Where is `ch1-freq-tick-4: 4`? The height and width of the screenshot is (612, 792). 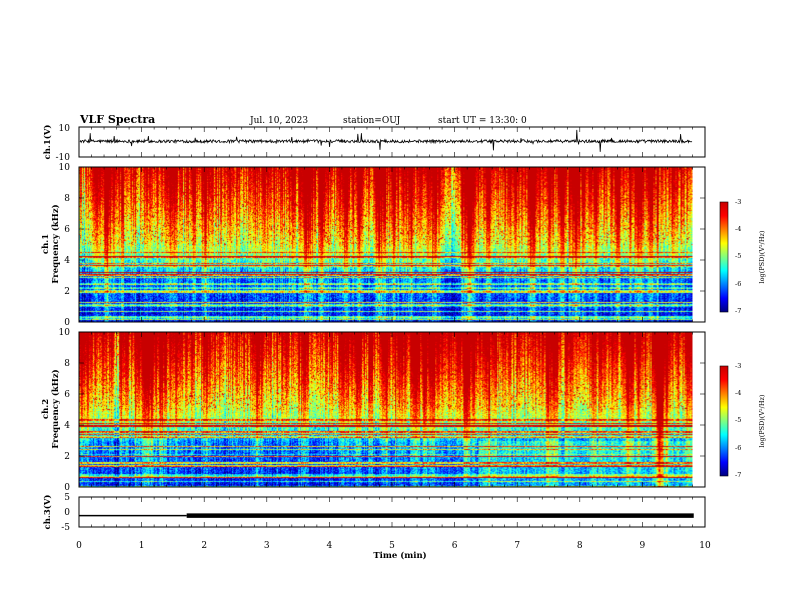 ch1-freq-tick-4: 4 is located at coordinates (67, 261).